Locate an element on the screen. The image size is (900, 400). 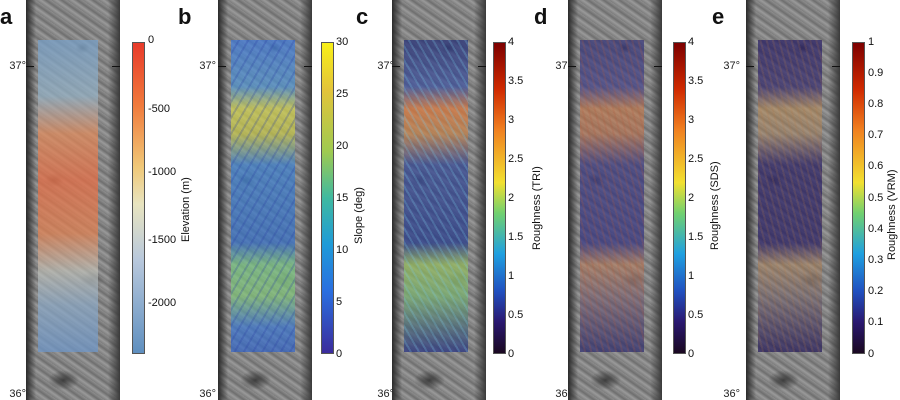
colorbar-tick-label: 0.8 is located at coordinates (876, 104).